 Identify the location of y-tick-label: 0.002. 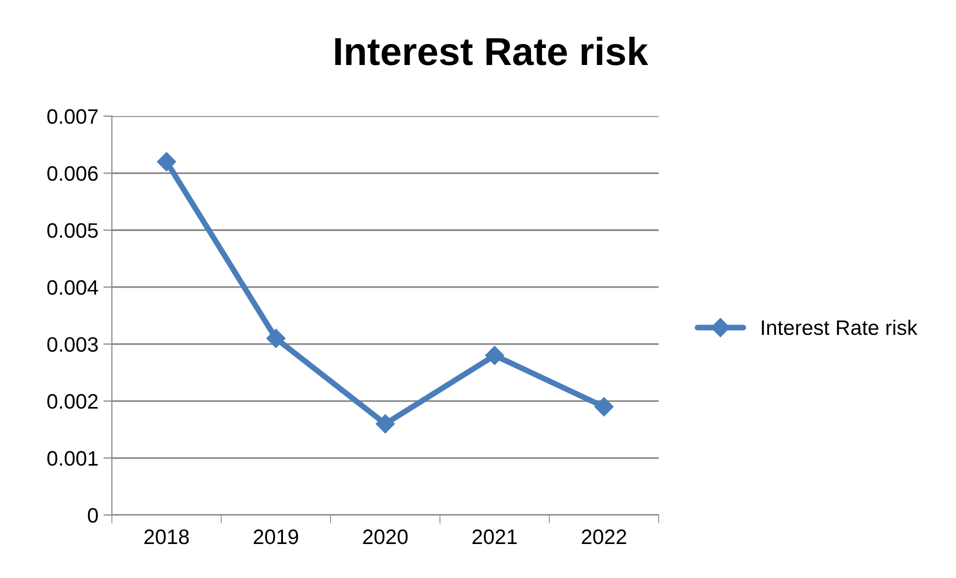
(72, 401).